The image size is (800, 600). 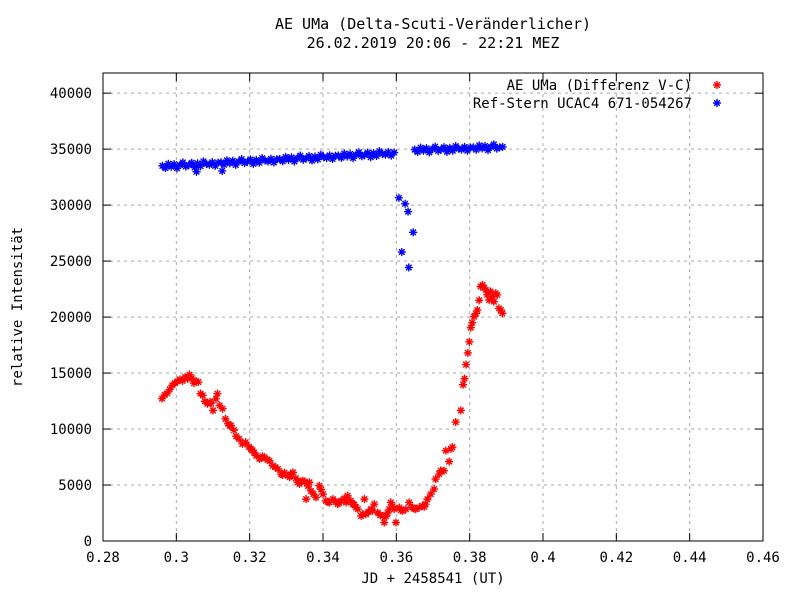 I want to click on x-tick-label: 0.46, so click(x=763, y=558).